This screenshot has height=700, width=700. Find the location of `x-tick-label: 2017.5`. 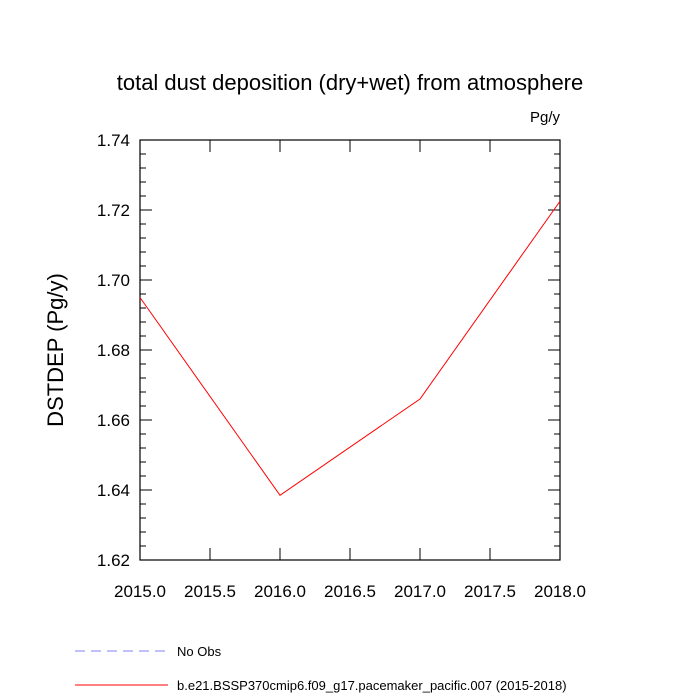

x-tick-label: 2017.5 is located at coordinates (490, 591).